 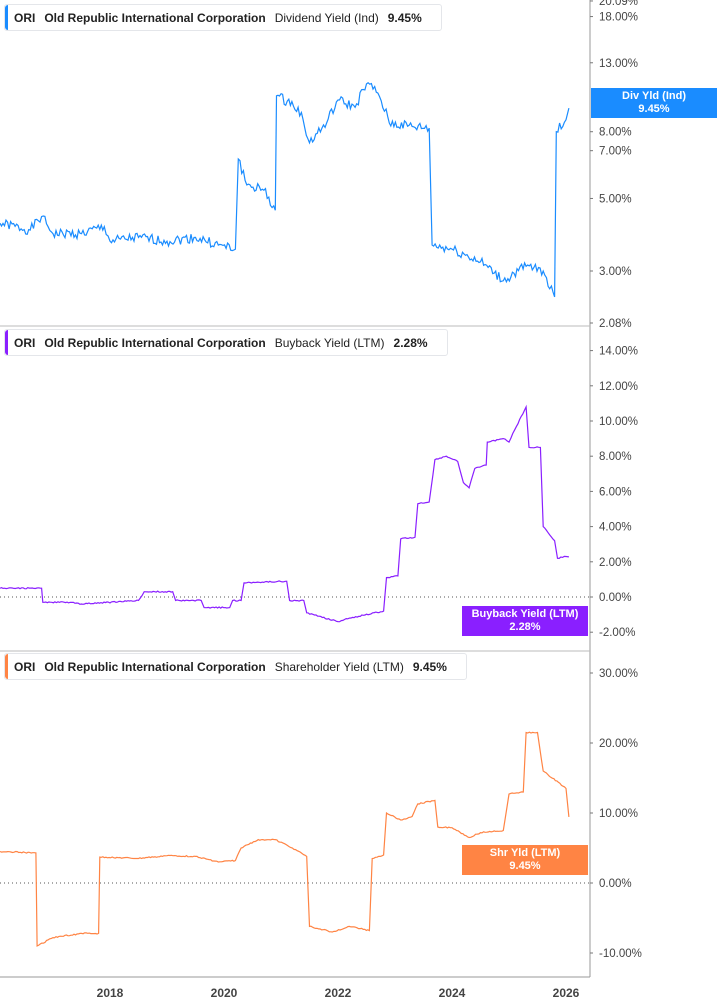 What do you see at coordinates (224, 993) in the screenshot?
I see `x-tick-label: 2020` at bounding box center [224, 993].